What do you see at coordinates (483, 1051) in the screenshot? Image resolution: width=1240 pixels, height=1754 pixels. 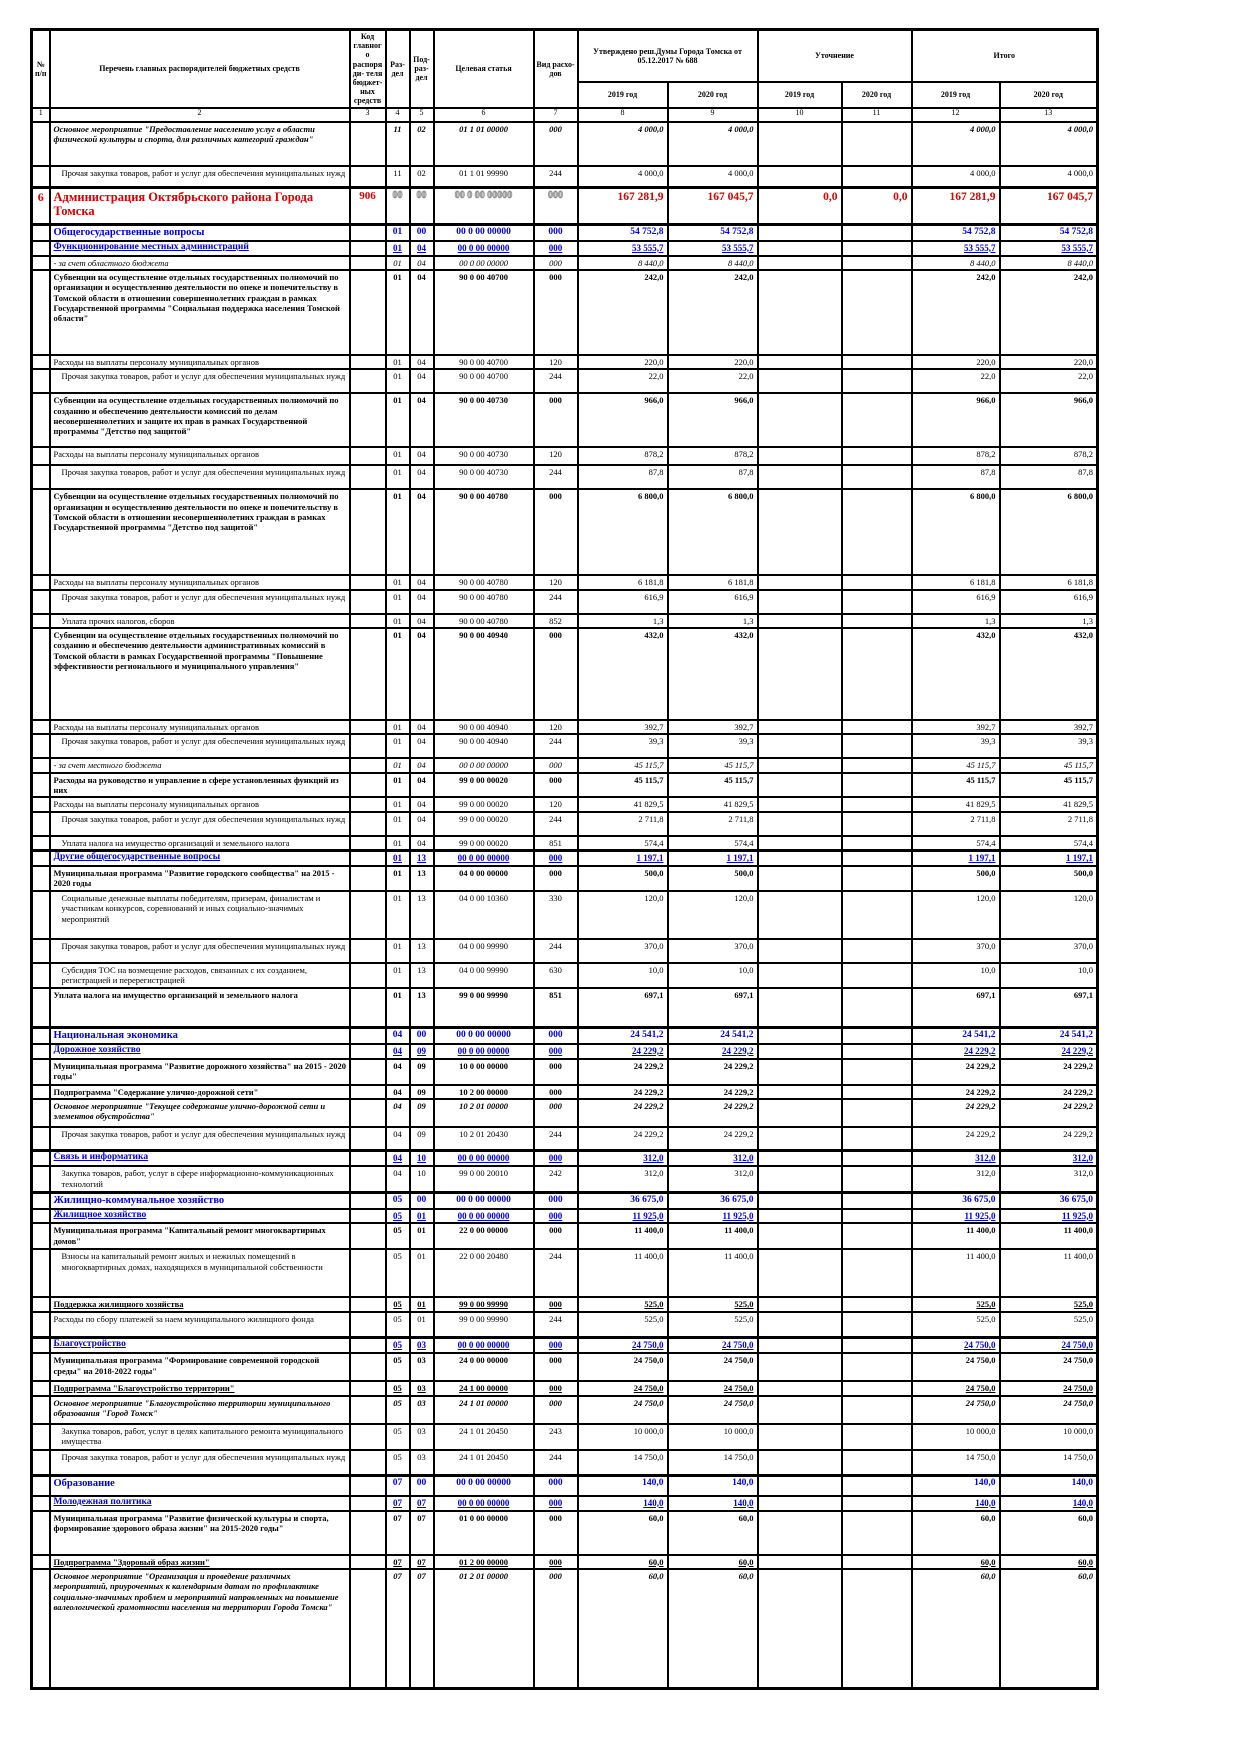 I see `target-article-cell: 00 0 00 00000` at bounding box center [483, 1051].